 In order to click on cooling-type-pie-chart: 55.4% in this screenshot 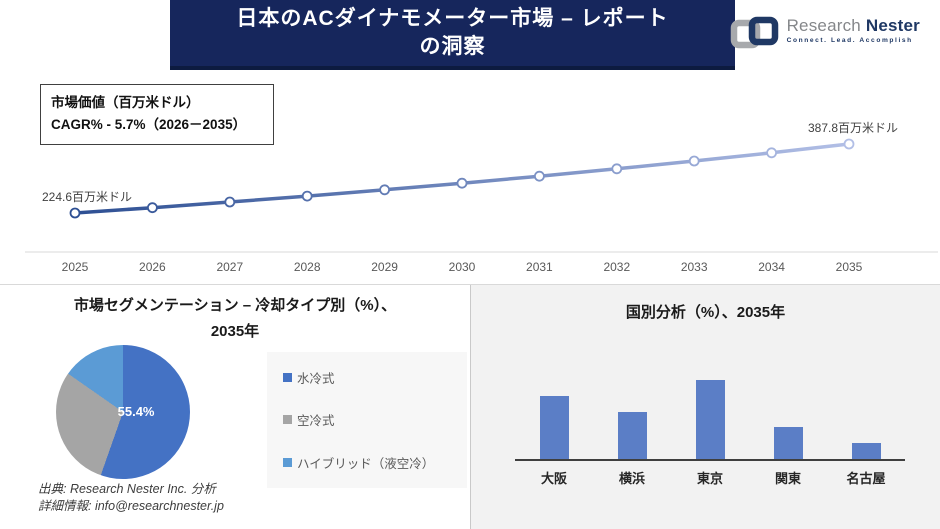, I will do `click(123, 412)`.